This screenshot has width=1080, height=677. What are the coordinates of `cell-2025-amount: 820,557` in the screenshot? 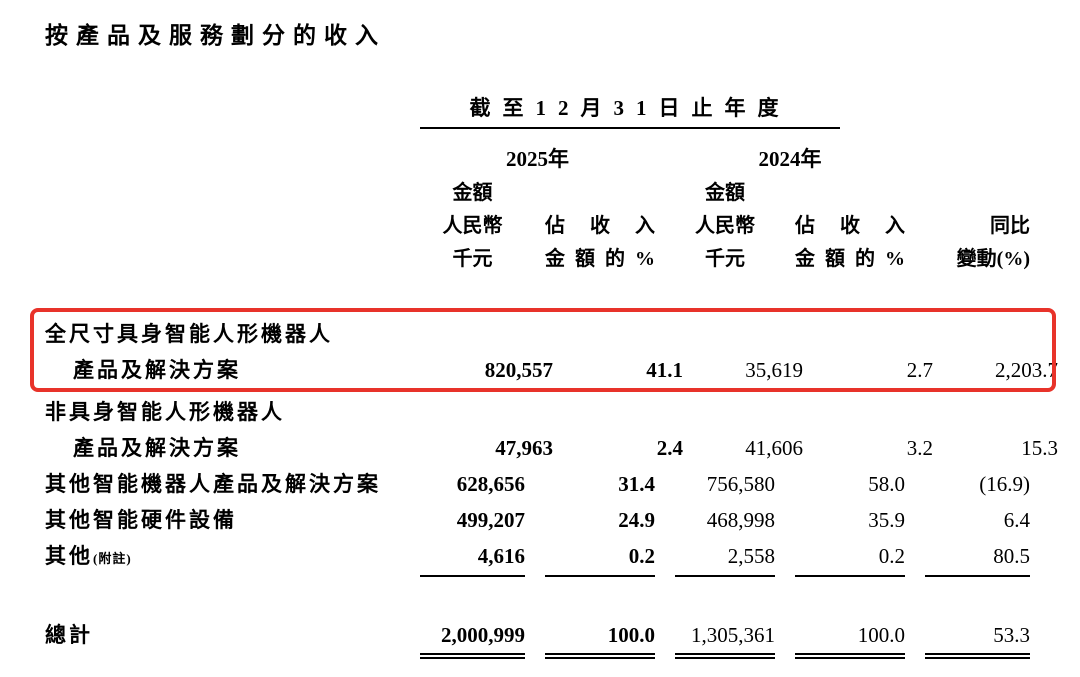 It's located at (518, 370).